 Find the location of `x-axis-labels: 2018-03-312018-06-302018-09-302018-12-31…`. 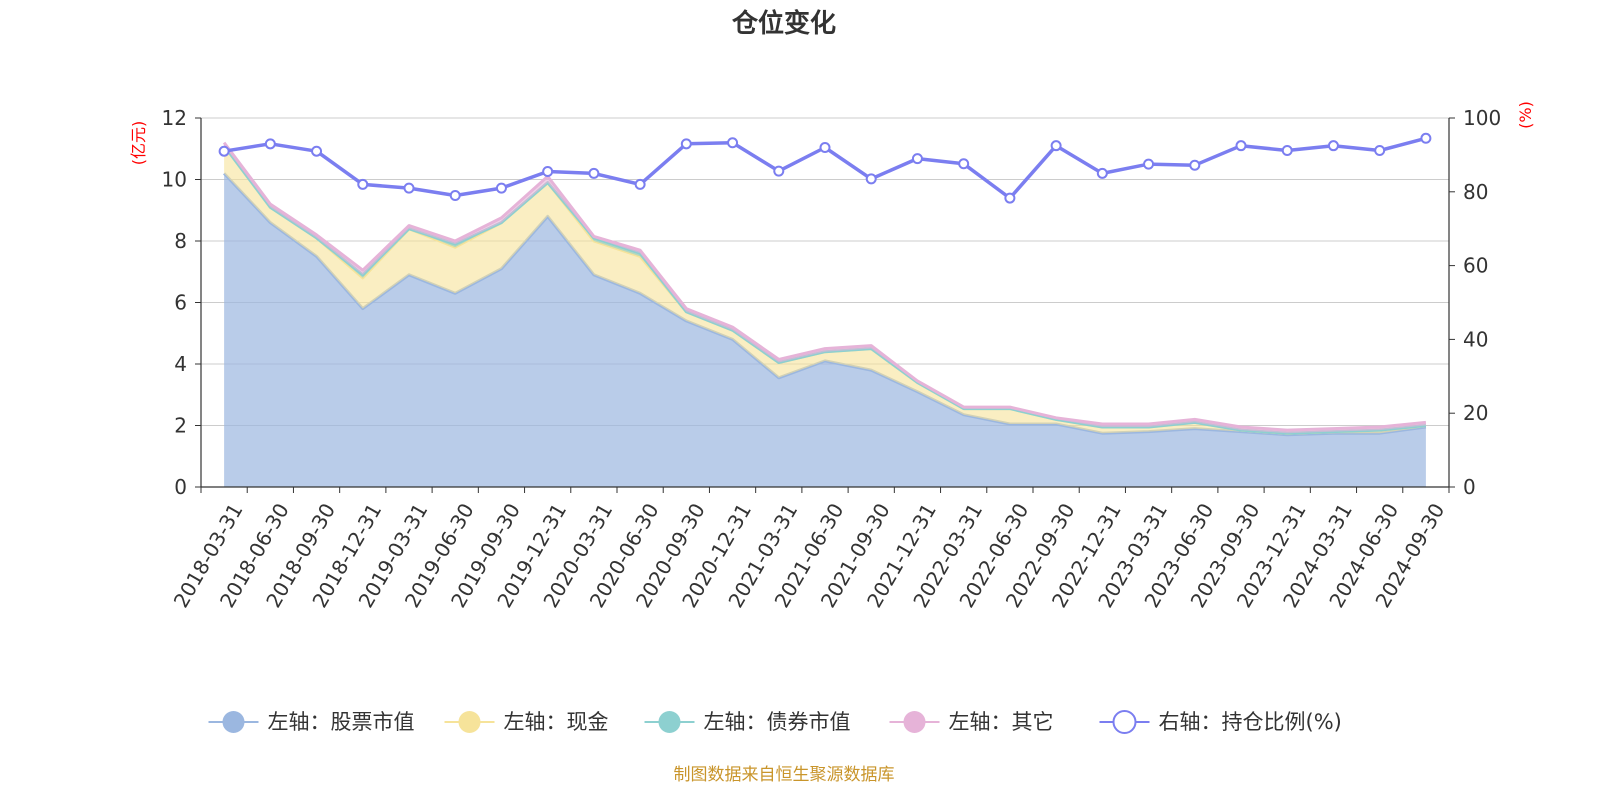

x-axis-labels: 2018-03-312018-06-302018-09-302018-12-31… is located at coordinates (809, 555).